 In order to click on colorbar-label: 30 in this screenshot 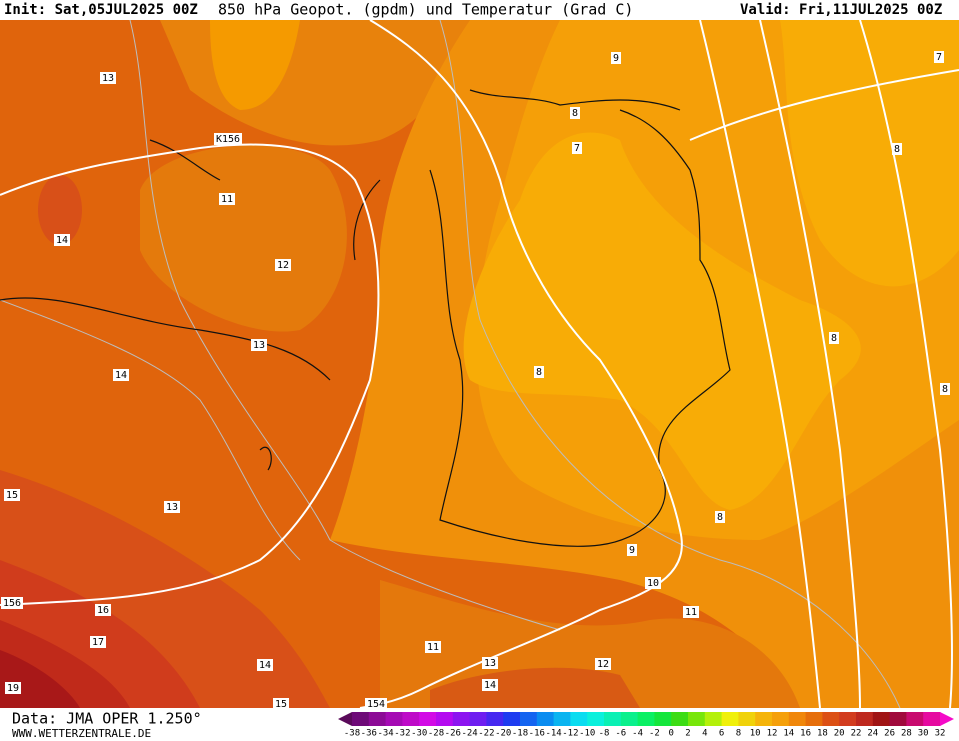, I will do `click(923, 734)`.